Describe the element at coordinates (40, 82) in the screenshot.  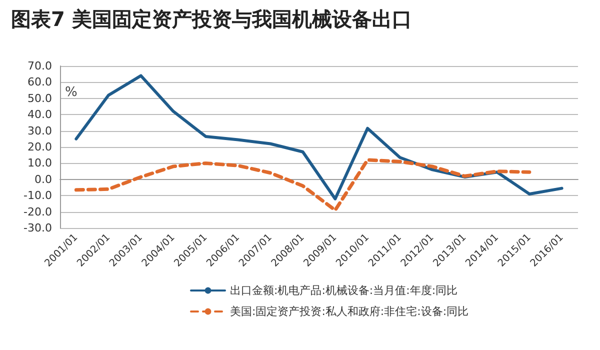
I see `y-tick-label: 60.0` at that location.